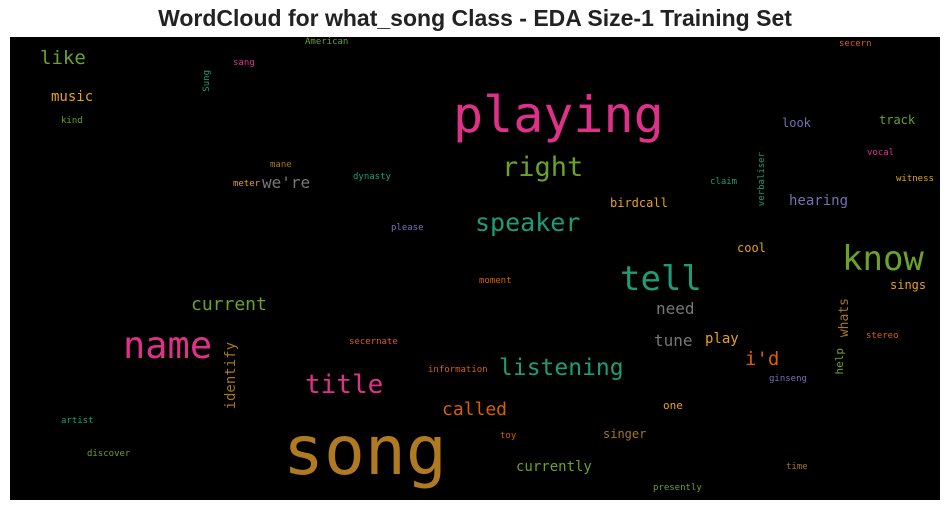 The image size is (950, 511). What do you see at coordinates (207, 81) in the screenshot?
I see `word-sung: Sung` at bounding box center [207, 81].